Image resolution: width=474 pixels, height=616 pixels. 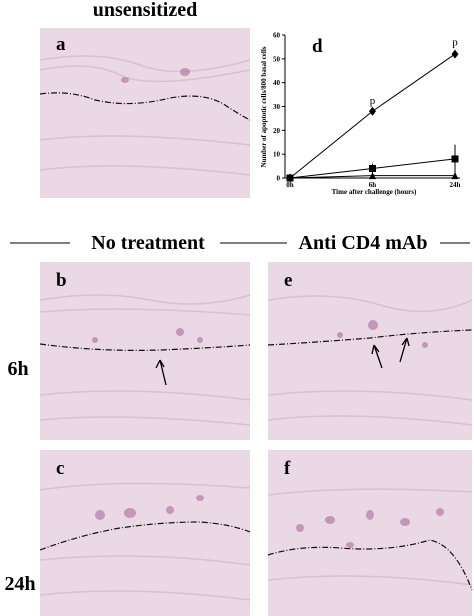 What do you see at coordinates (363, 243) in the screenshot?
I see `column-header: Anti CD4 mAb` at bounding box center [363, 243].